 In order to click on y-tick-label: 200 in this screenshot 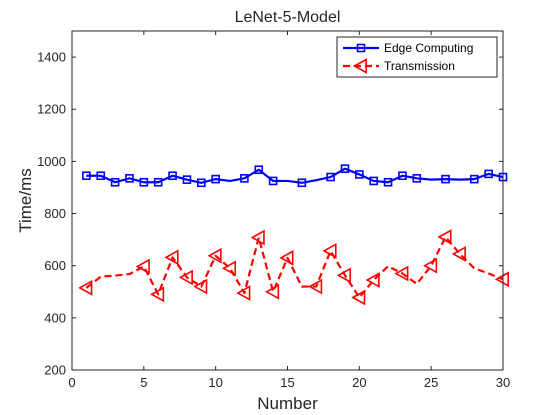, I will do `click(55, 370)`.